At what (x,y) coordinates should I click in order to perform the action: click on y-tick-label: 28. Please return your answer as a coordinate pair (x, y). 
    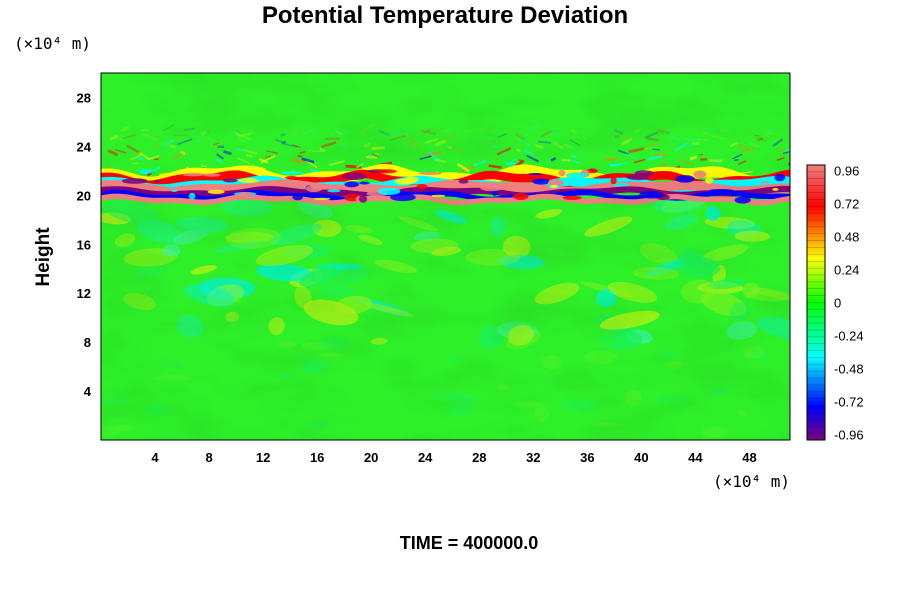
    Looking at the image, I should click on (84, 98).